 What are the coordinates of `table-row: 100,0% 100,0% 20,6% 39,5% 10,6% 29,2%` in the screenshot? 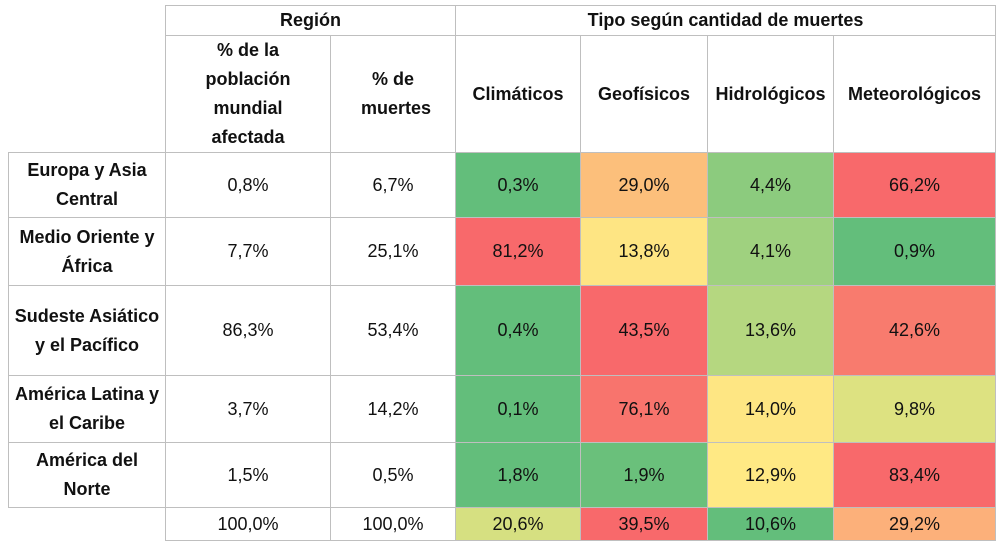 It's located at (502, 524).